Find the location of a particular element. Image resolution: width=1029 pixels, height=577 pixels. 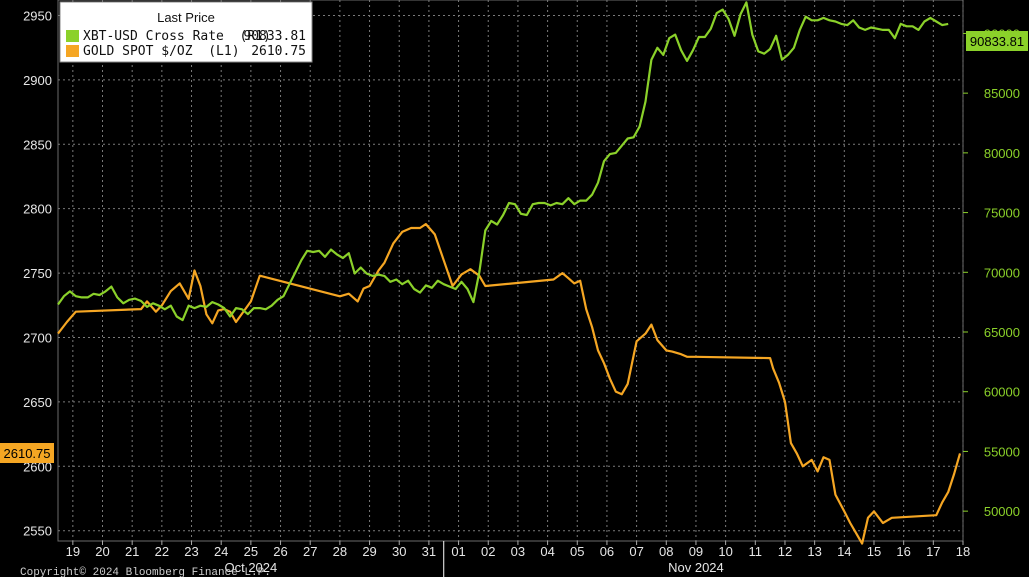

x-tick-label: 16 is located at coordinates (903, 551).